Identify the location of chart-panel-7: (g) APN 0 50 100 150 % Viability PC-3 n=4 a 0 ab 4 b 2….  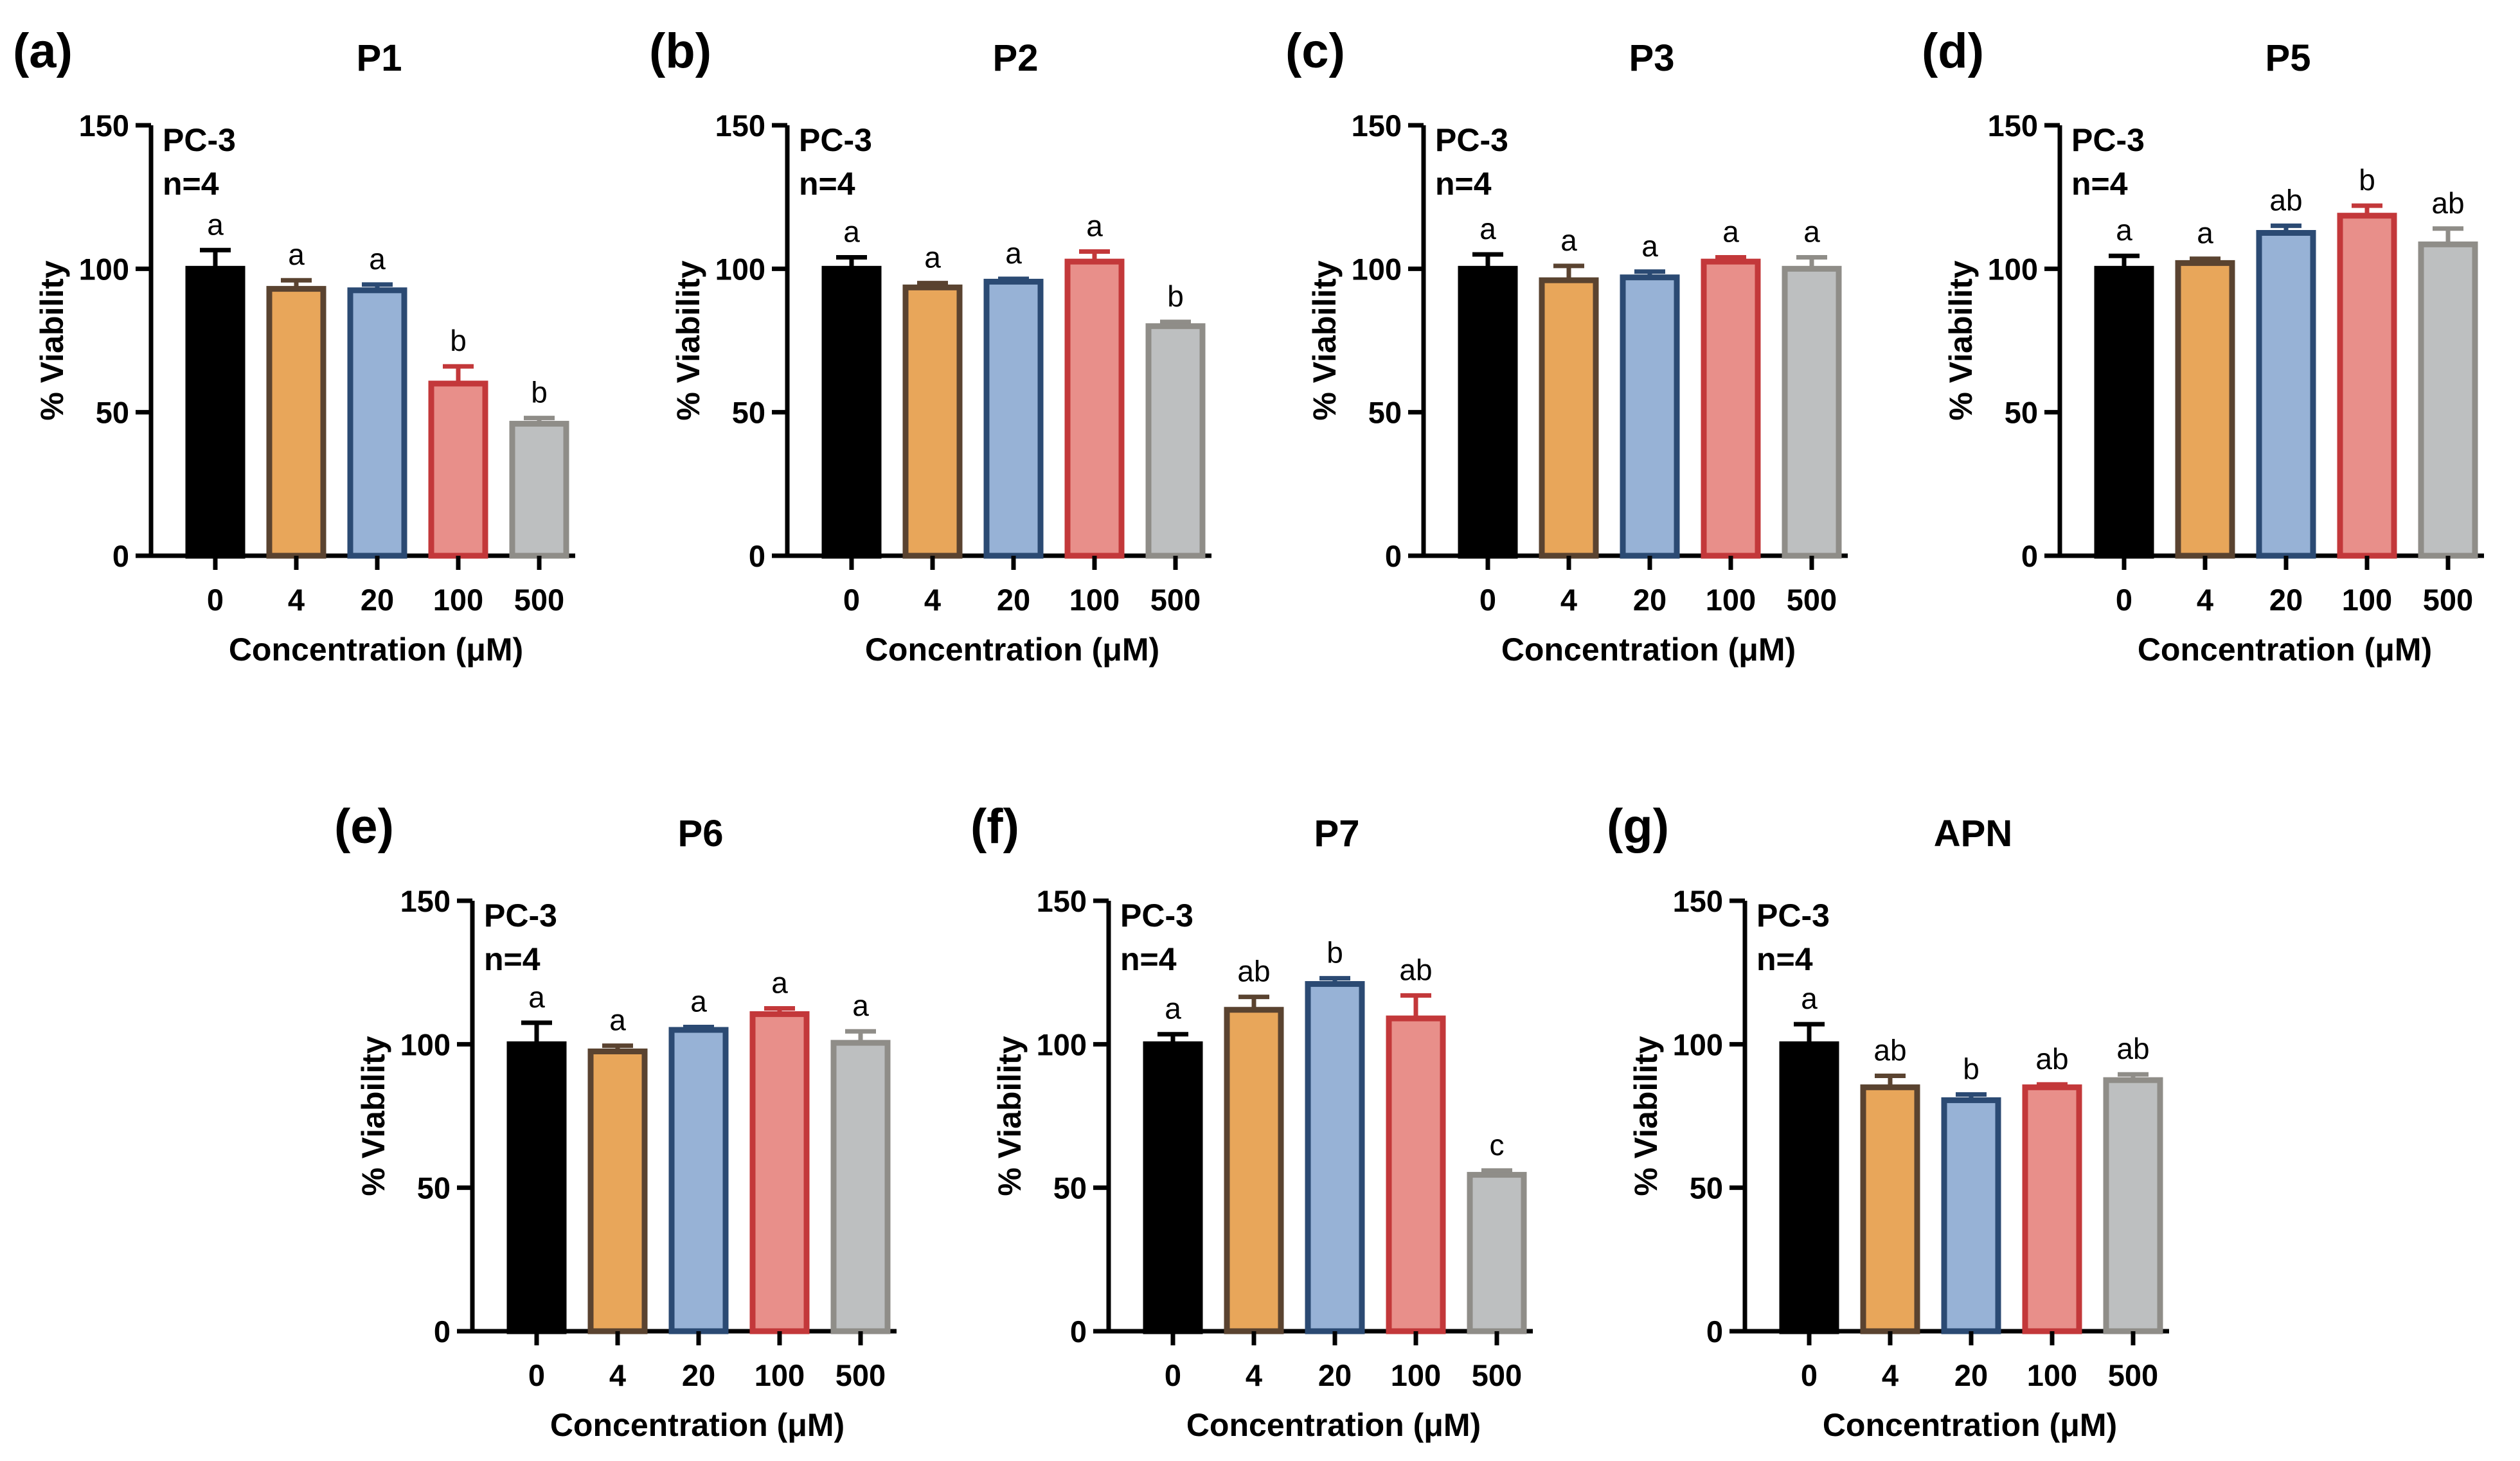
(1888, 1121).